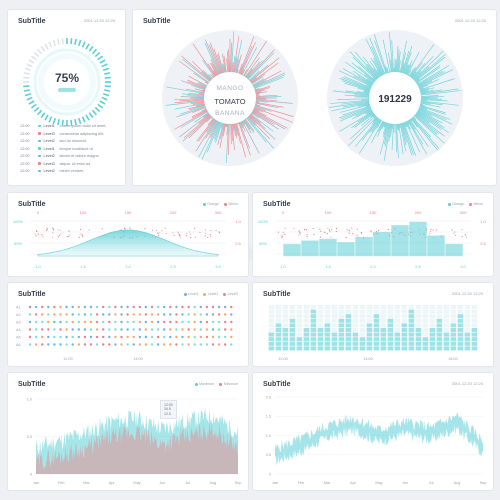 This screenshot has height=500, width=500. Describe the element at coordinates (283, 359) in the screenshot. I see `x-tick-label: 12:00` at that location.